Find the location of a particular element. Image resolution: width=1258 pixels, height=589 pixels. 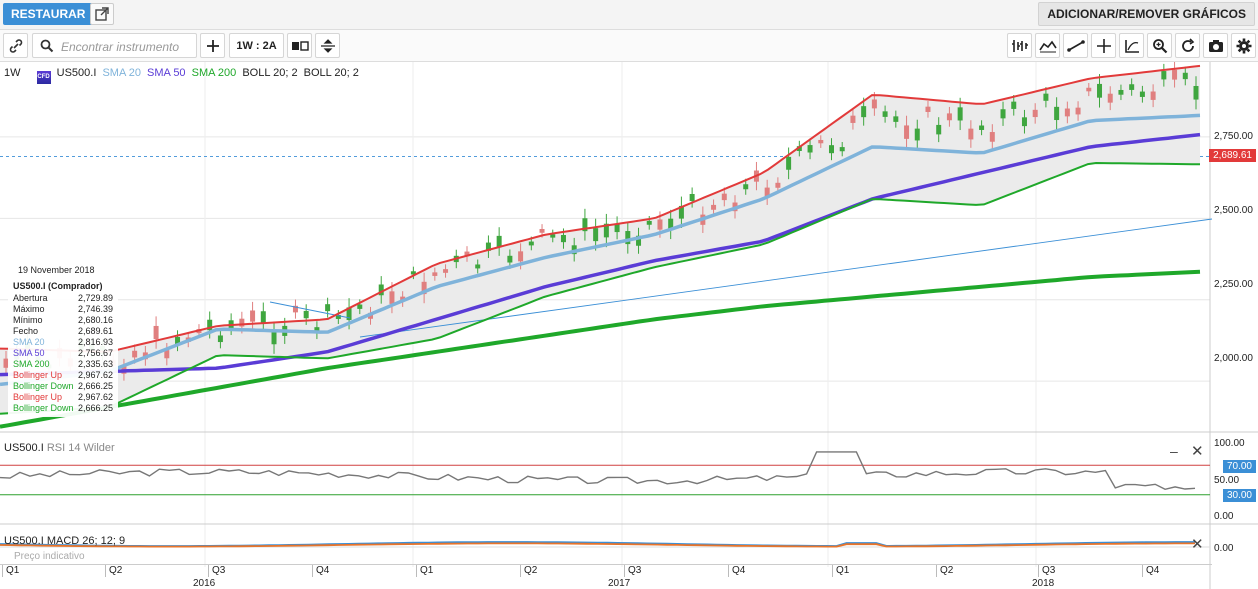

info-row: SMA 200 2,335.63 is located at coordinates (63, 364).